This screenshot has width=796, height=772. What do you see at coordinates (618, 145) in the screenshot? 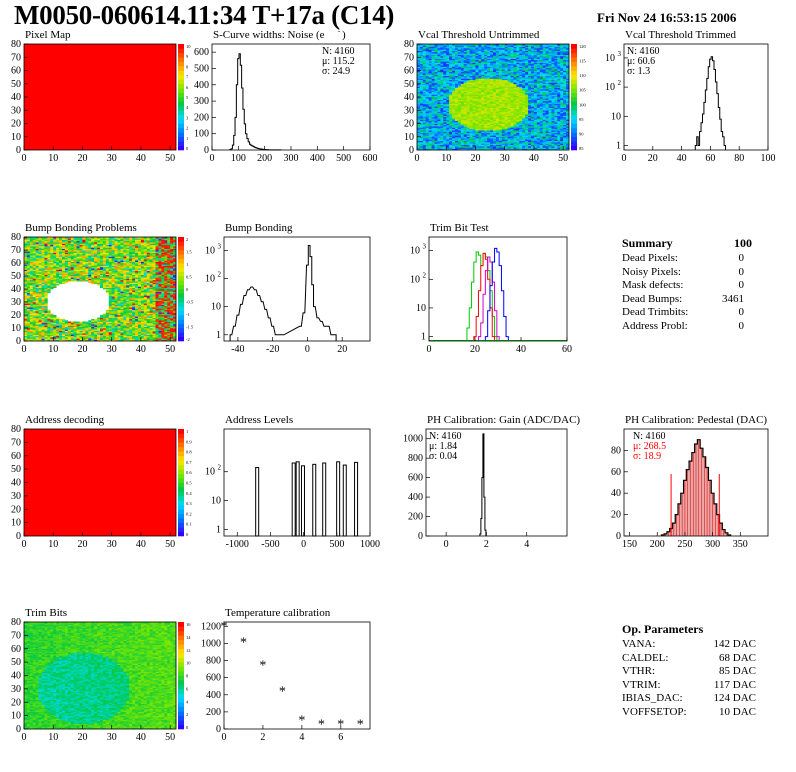
I see `y-tick-label: 1` at bounding box center [618, 145].